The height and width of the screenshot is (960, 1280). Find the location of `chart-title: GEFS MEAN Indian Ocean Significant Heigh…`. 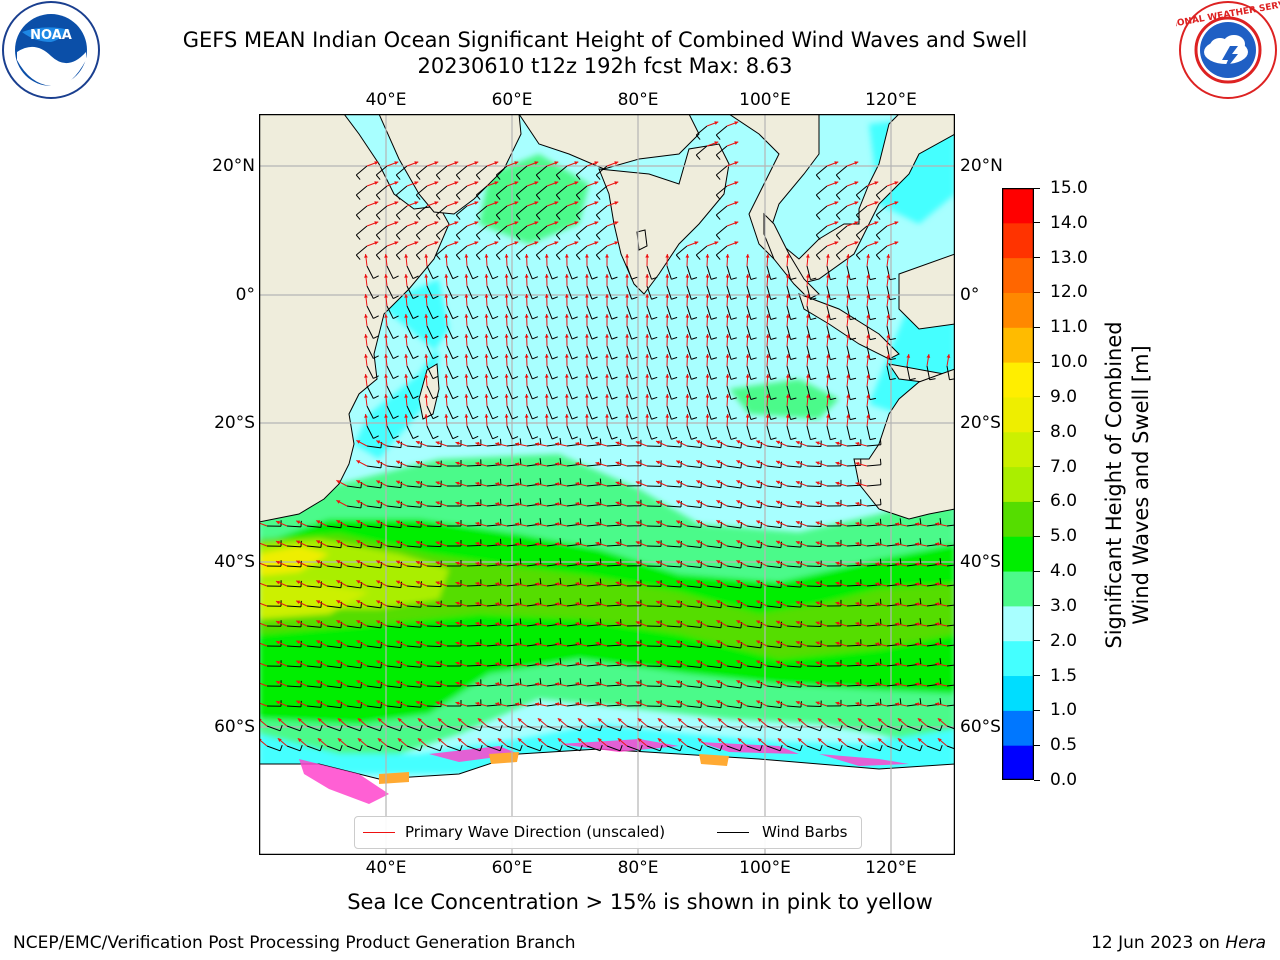

chart-title: GEFS MEAN Indian Ocean Significant Heigh… is located at coordinates (605, 40).